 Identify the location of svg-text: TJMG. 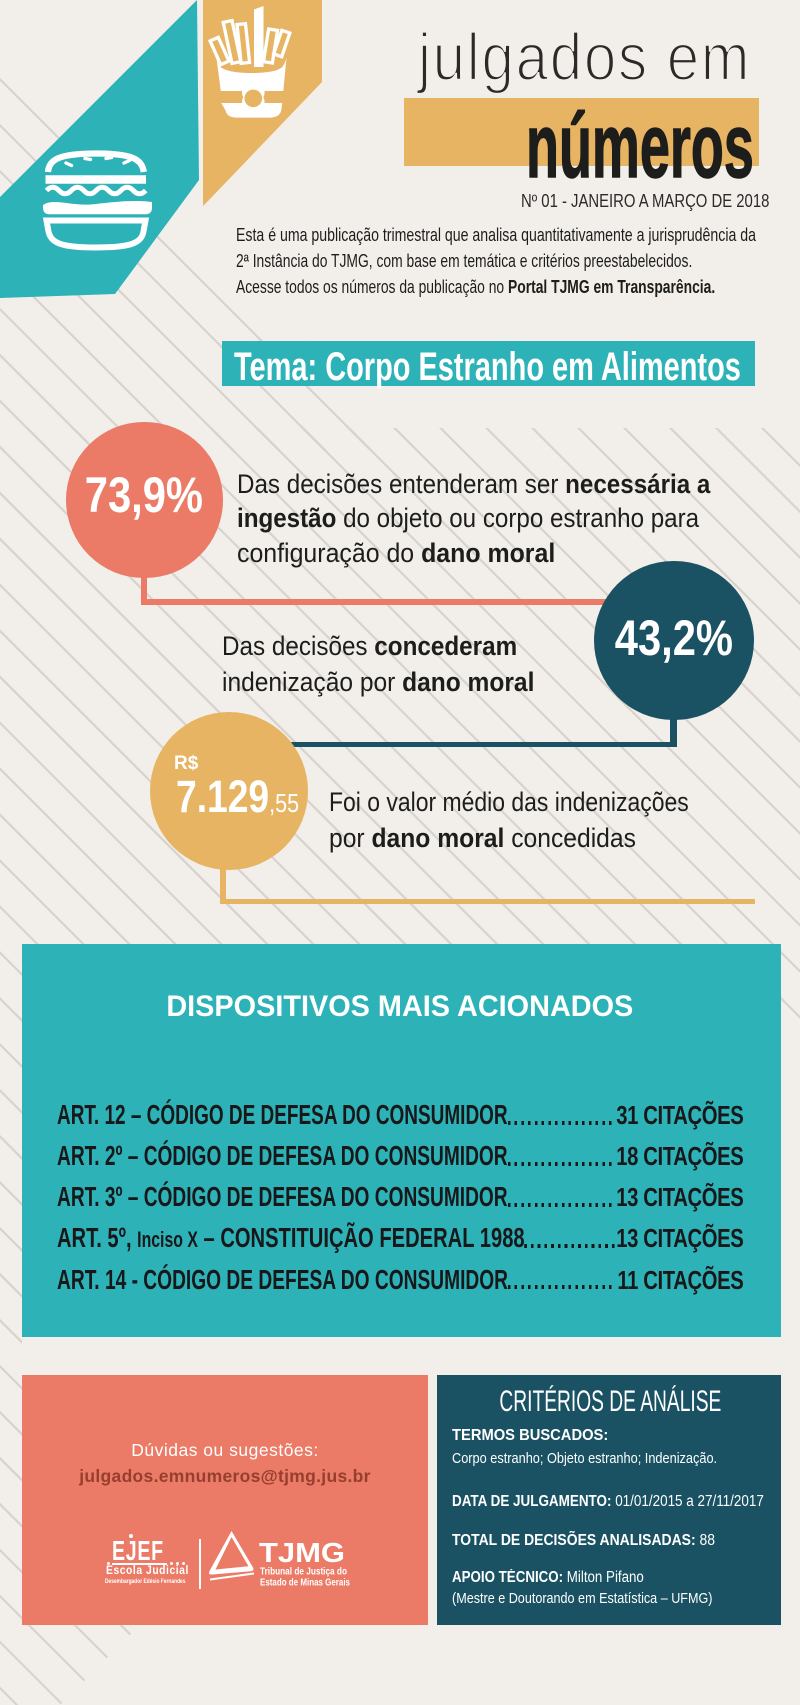
(302, 1552).